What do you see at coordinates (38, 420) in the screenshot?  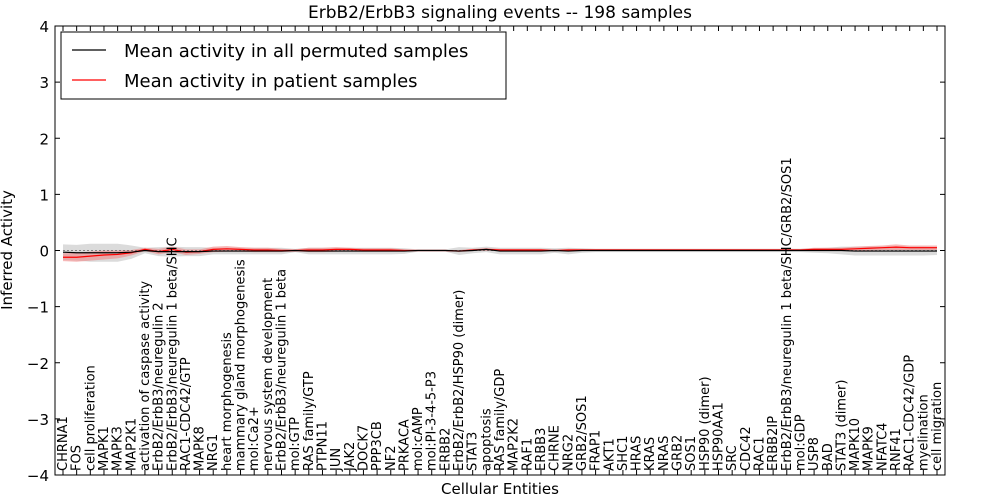 I see `y-tick-label: −3` at bounding box center [38, 420].